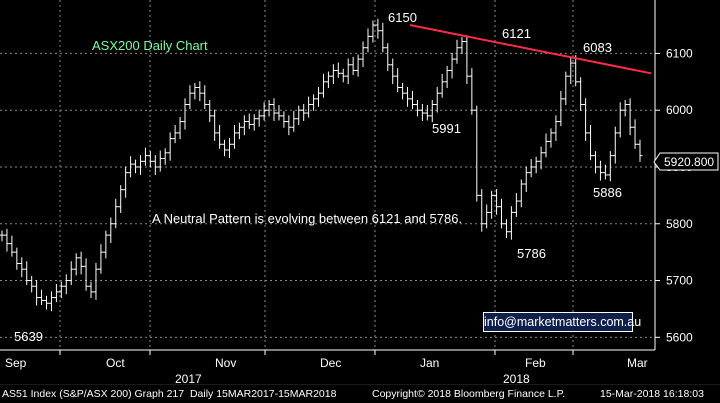  What do you see at coordinates (679, 224) in the screenshot?
I see `y-tick-label: 5800` at bounding box center [679, 224].